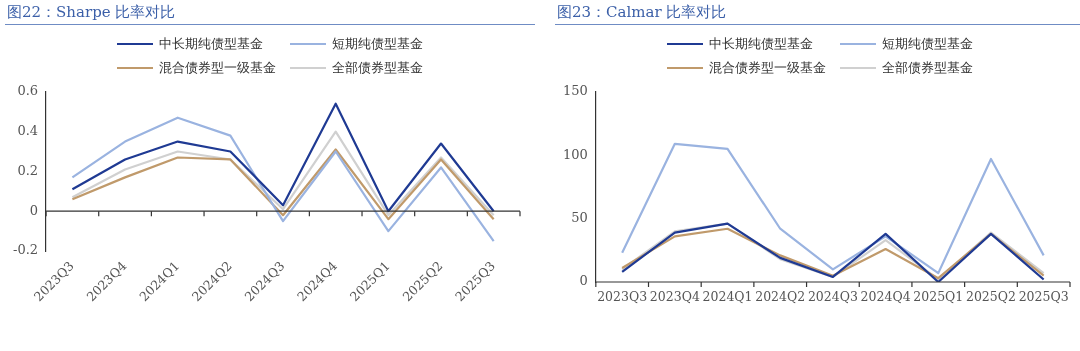  I want to click on y-tick-label: 100, so click(575, 154).